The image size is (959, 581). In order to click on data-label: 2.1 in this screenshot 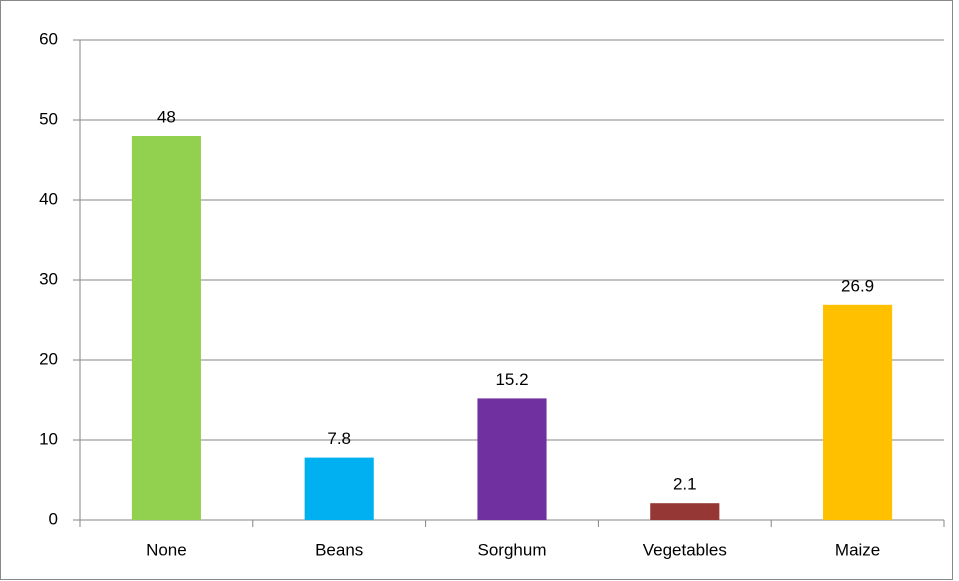, I will do `click(685, 484)`.